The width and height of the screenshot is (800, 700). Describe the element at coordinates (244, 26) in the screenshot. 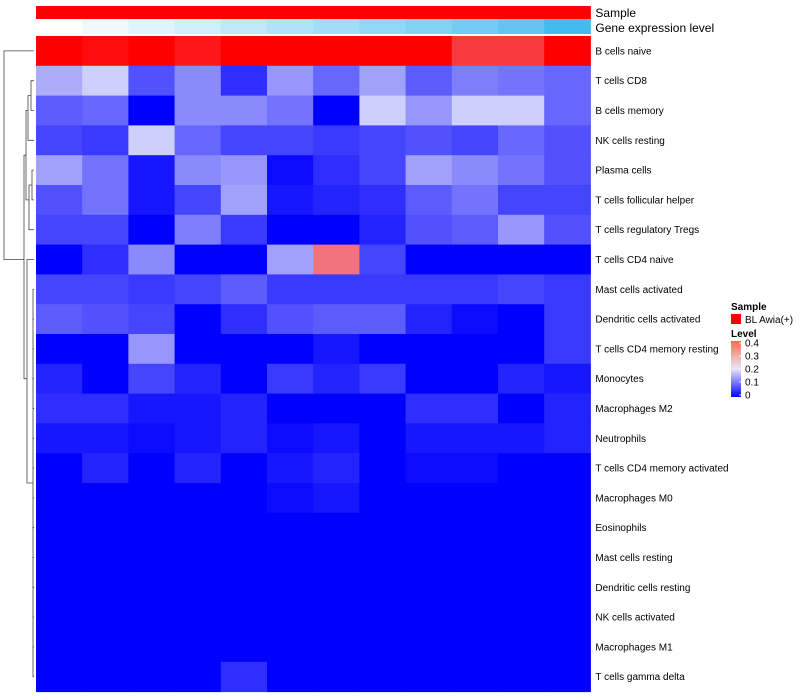

I see `gene-track-cell` at that location.